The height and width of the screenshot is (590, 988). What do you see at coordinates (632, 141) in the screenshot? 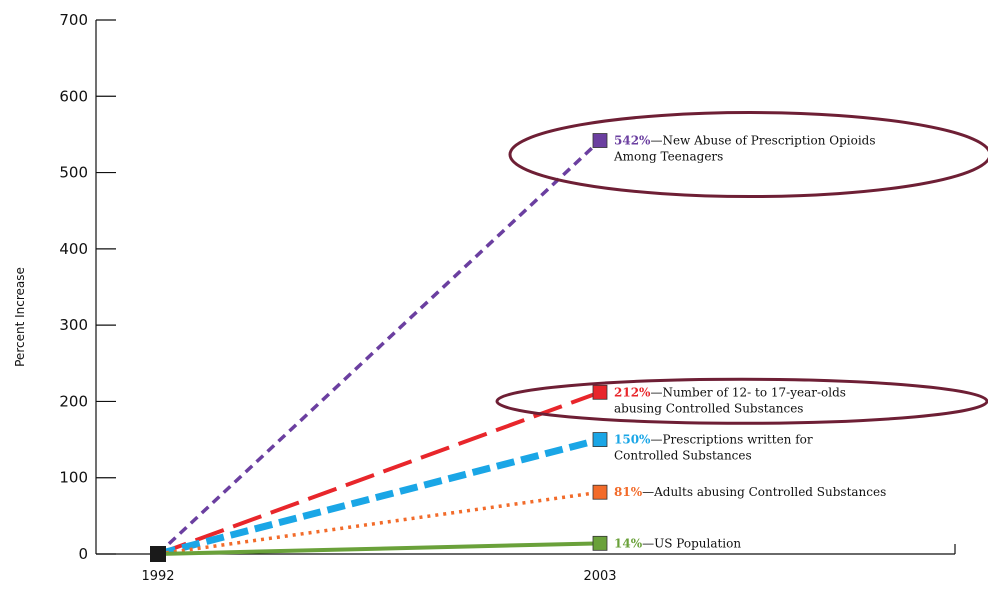
I see `series-label-value: 542%` at bounding box center [632, 141].